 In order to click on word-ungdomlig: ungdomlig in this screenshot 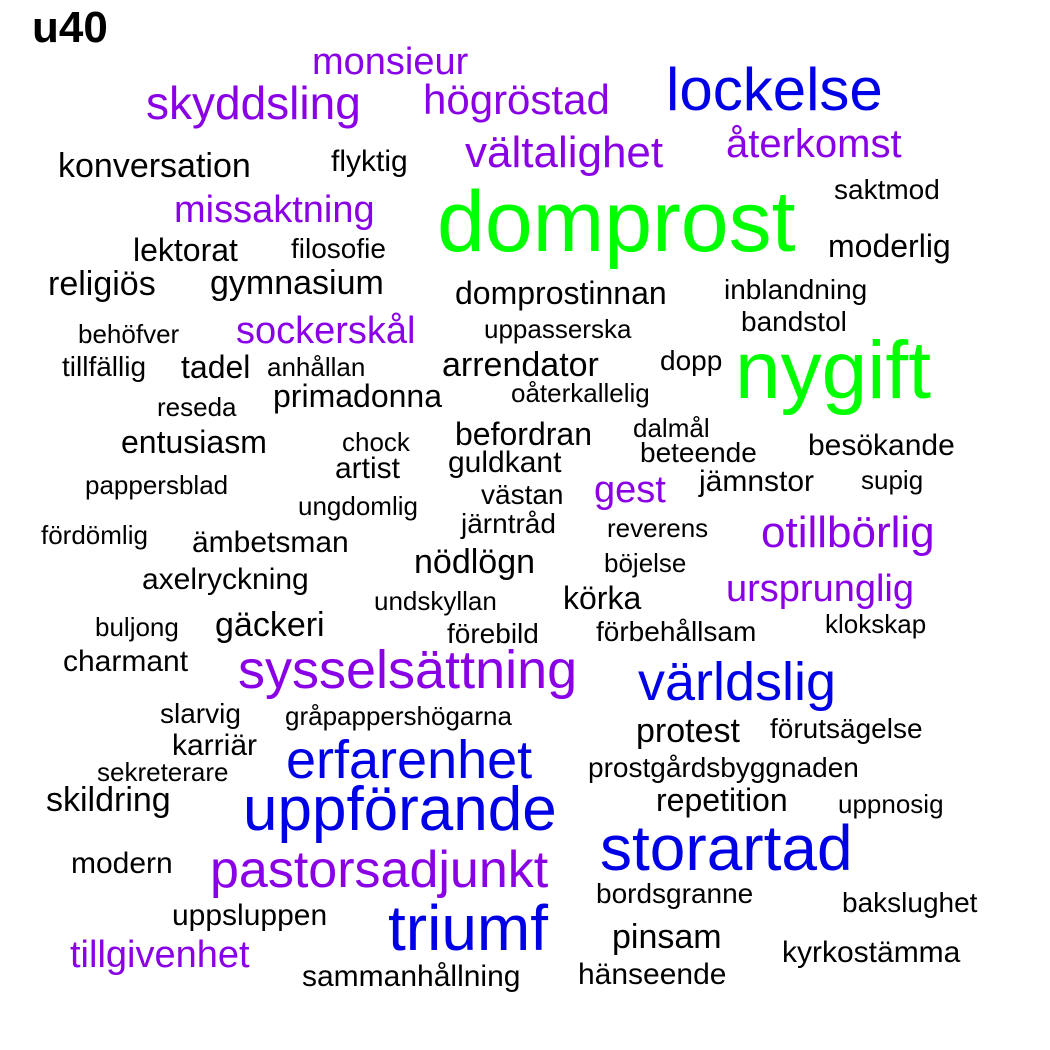, I will do `click(358, 506)`.